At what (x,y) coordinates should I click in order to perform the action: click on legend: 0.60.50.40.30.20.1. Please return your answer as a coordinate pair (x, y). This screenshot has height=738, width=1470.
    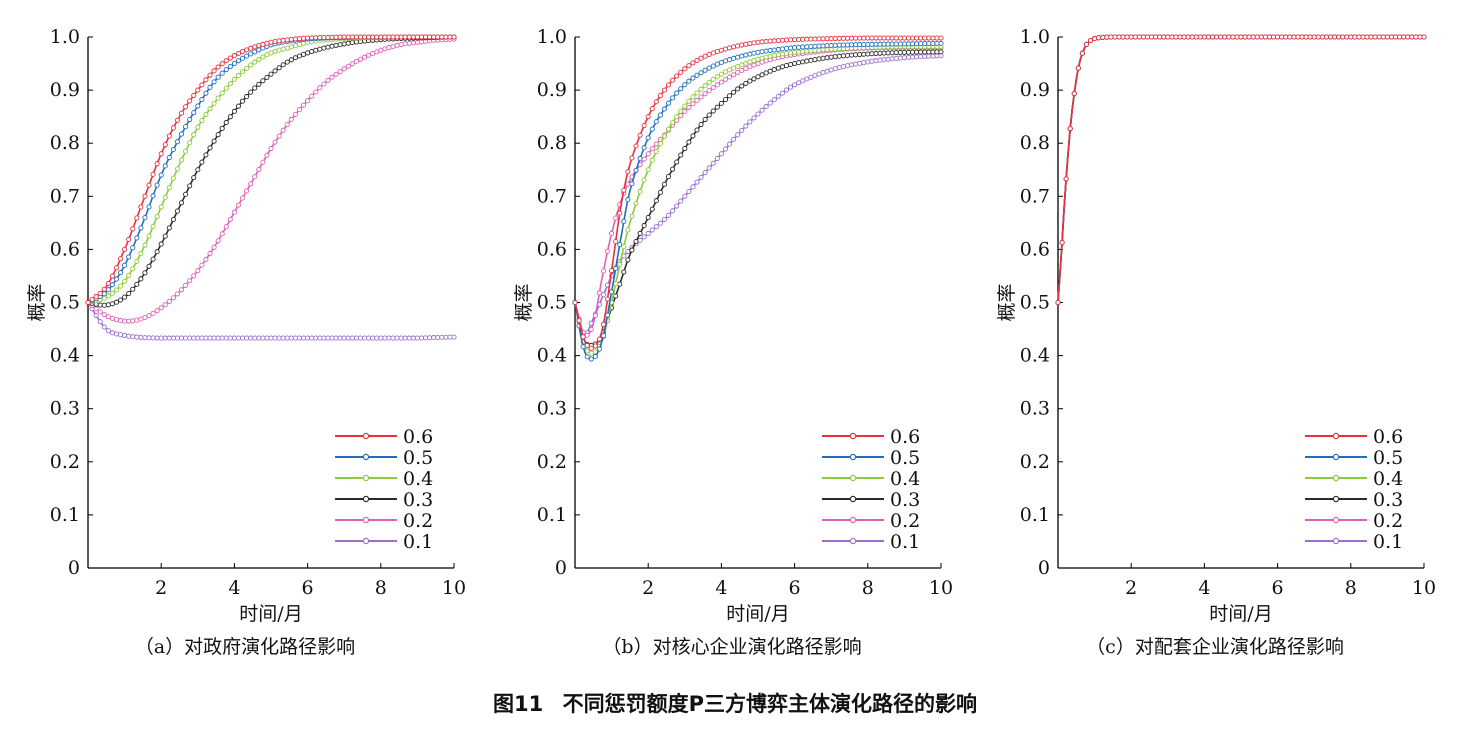
    Looking at the image, I should click on (384, 489).